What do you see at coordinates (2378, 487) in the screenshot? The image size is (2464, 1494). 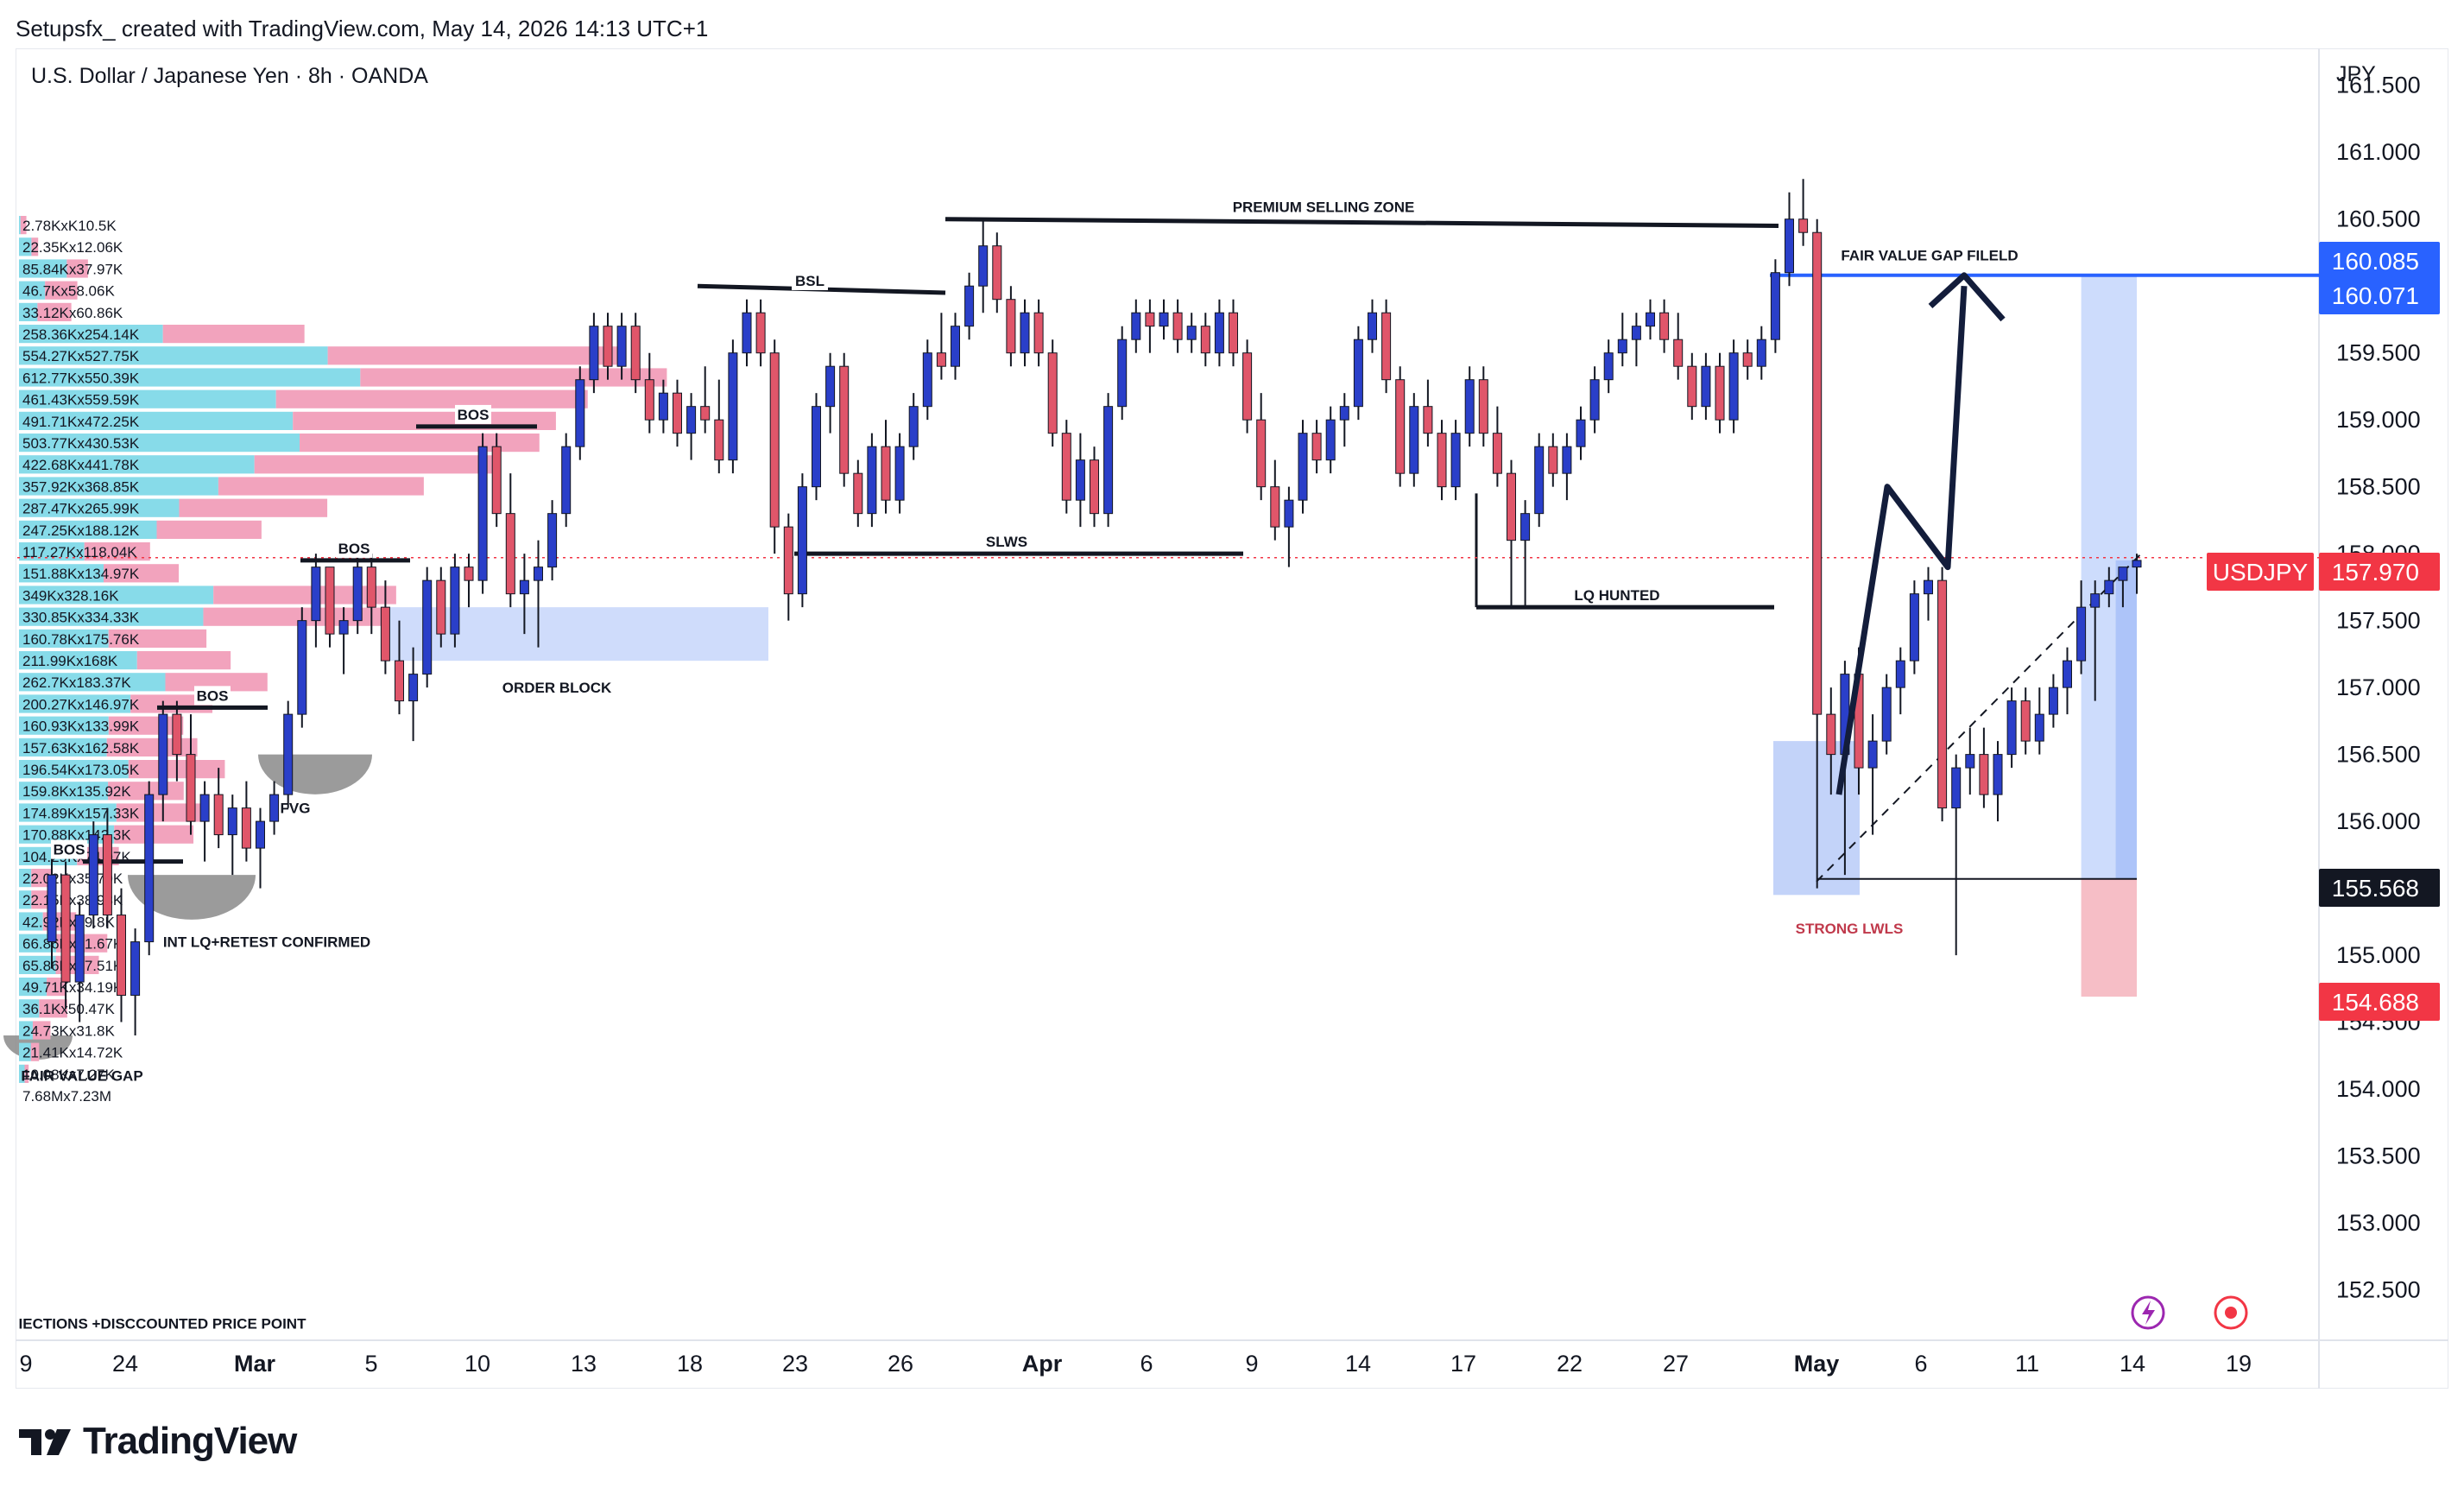 I see `y-axis-tick: 158.500` at bounding box center [2378, 487].